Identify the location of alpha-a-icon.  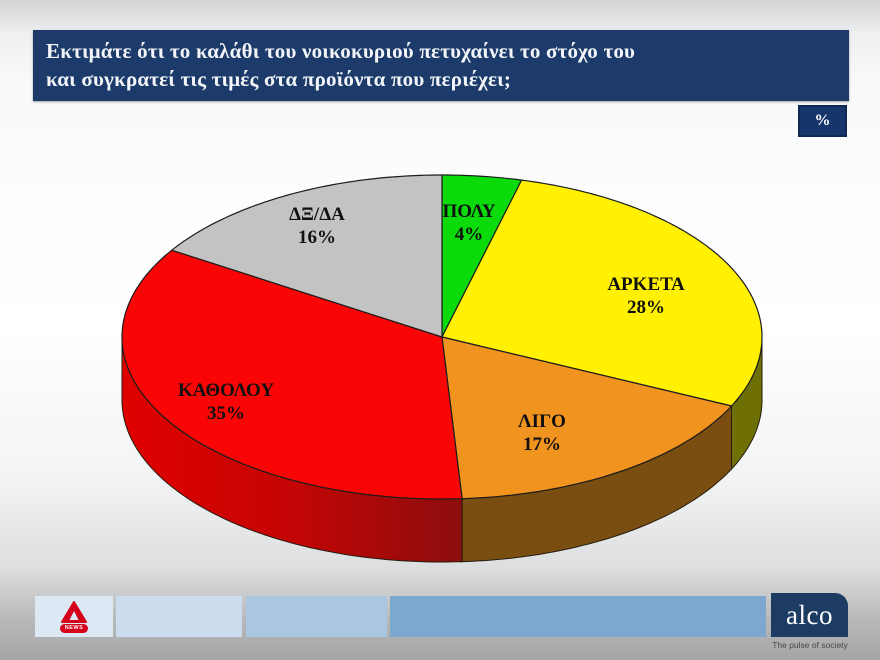
(74, 611).